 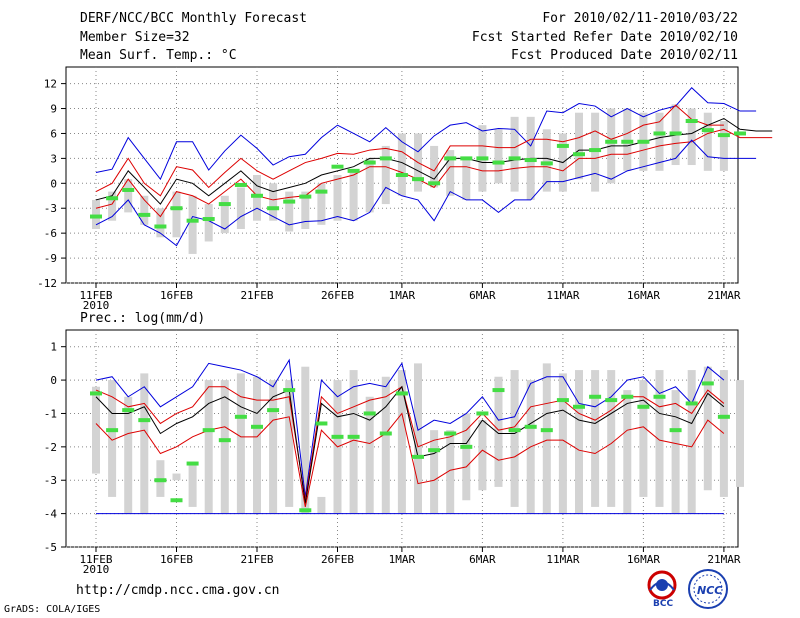 What do you see at coordinates (662, 589) in the screenshot?
I see `bcc-logo: BCC` at bounding box center [662, 589].